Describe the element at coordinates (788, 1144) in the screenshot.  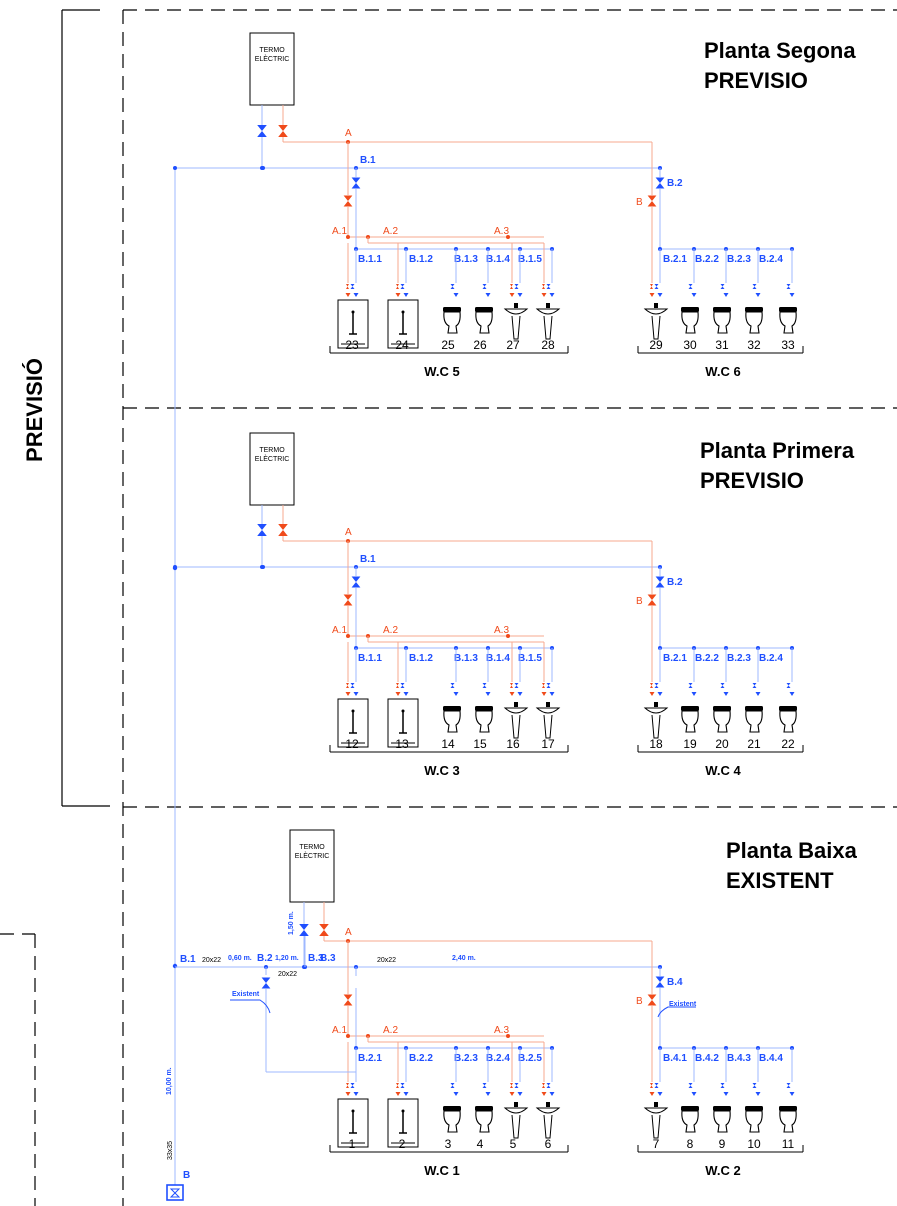
I see `fixture-number: 11` at that location.